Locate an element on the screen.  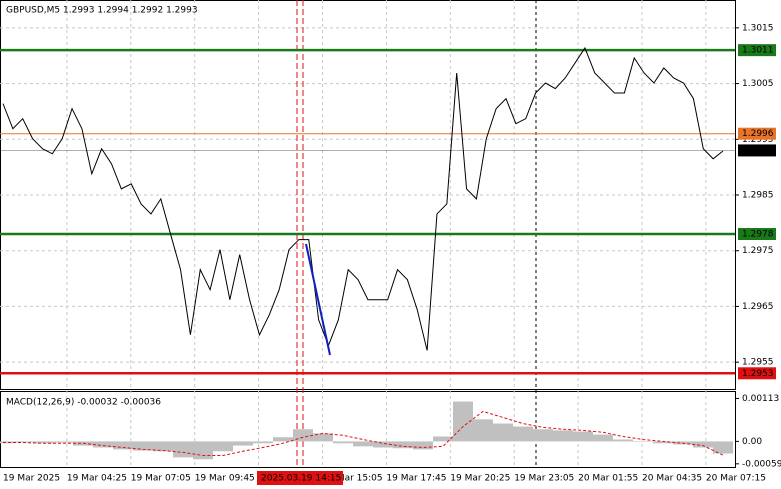
x-tick-label: 20 Mar 04:35 is located at coordinates (672, 479).